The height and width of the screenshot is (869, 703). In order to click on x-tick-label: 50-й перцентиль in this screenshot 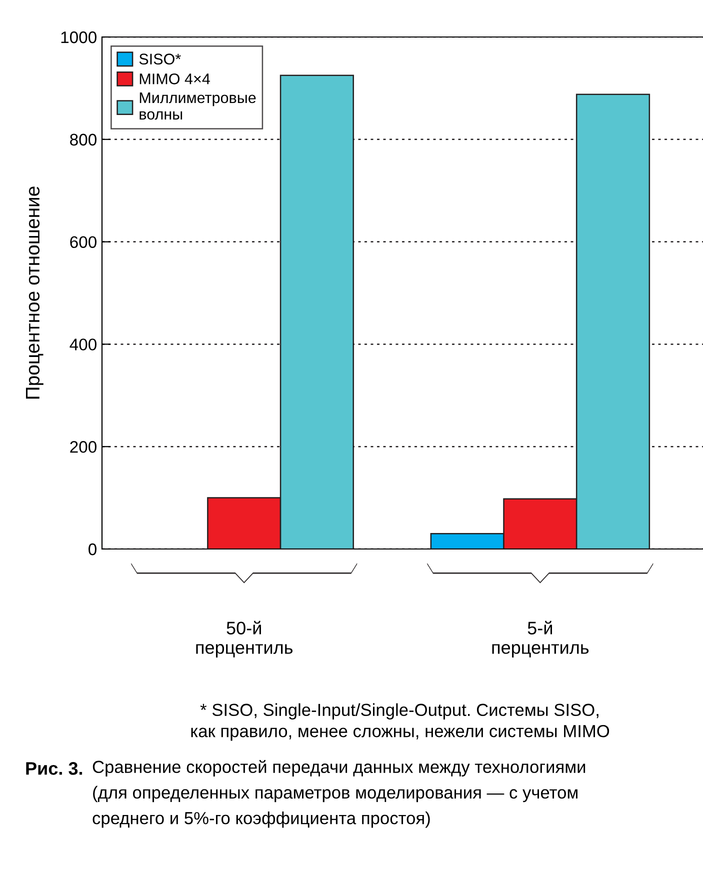, I will do `click(244, 639)`.